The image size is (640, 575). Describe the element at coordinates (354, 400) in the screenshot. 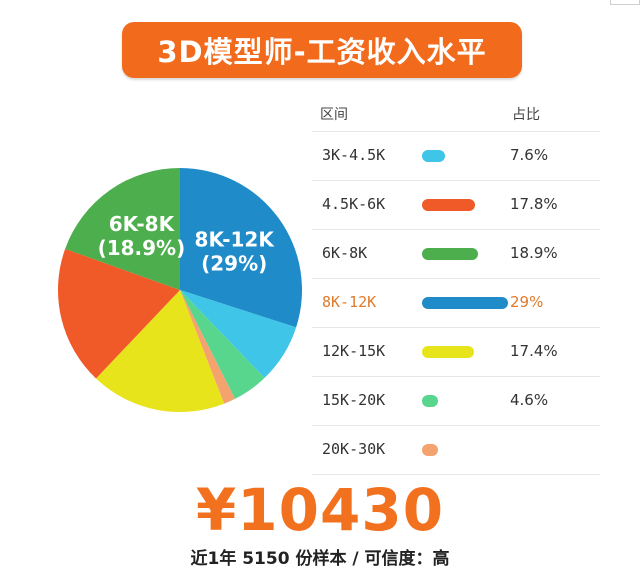

I see `range-label: 15K-20K` at that location.